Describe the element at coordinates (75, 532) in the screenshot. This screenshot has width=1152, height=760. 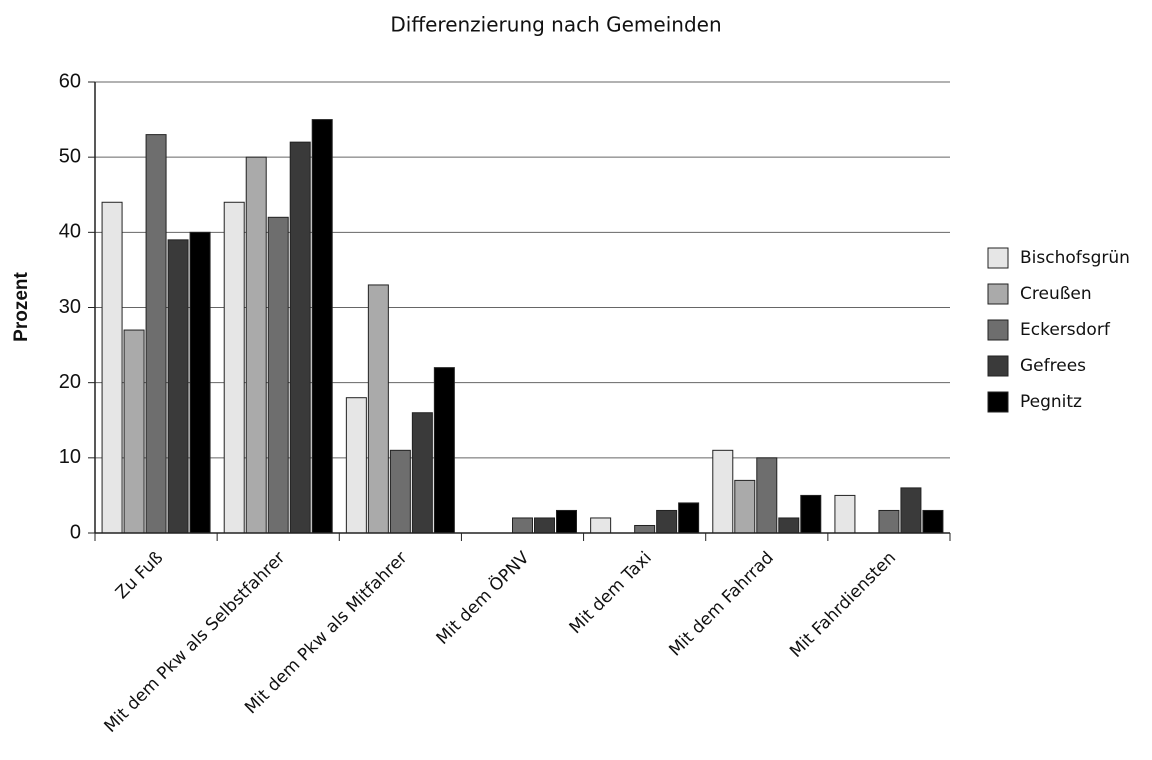
I see `y-tick-label: 0` at that location.